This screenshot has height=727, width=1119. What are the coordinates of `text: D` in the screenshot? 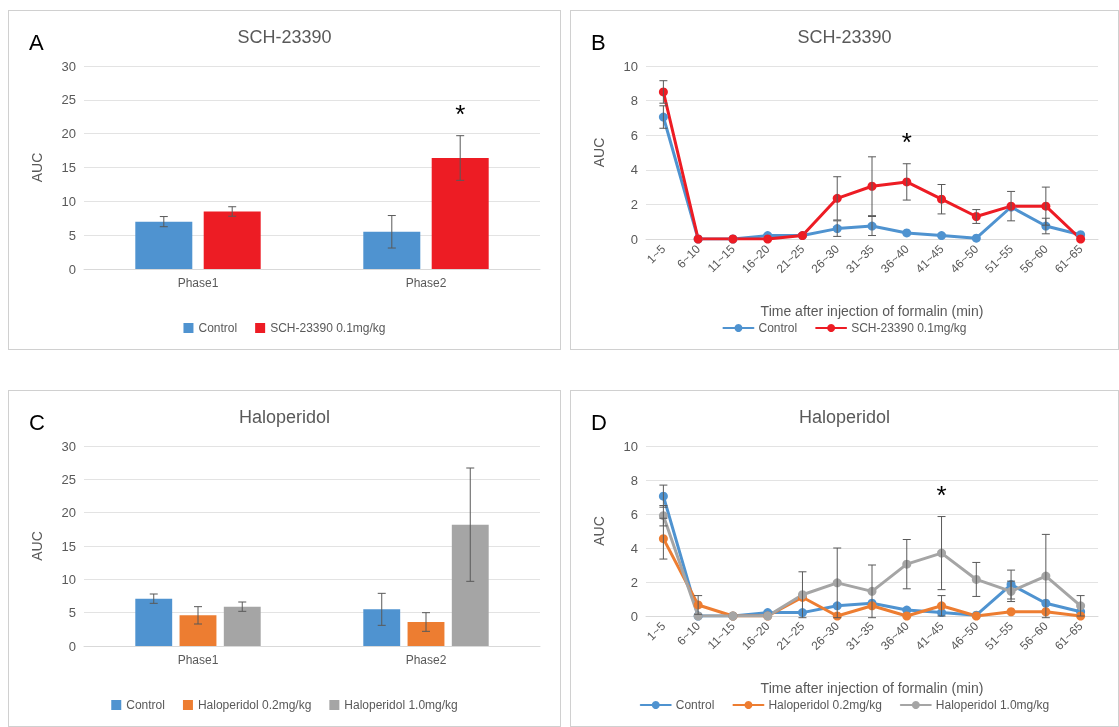 It's located at (599, 422).